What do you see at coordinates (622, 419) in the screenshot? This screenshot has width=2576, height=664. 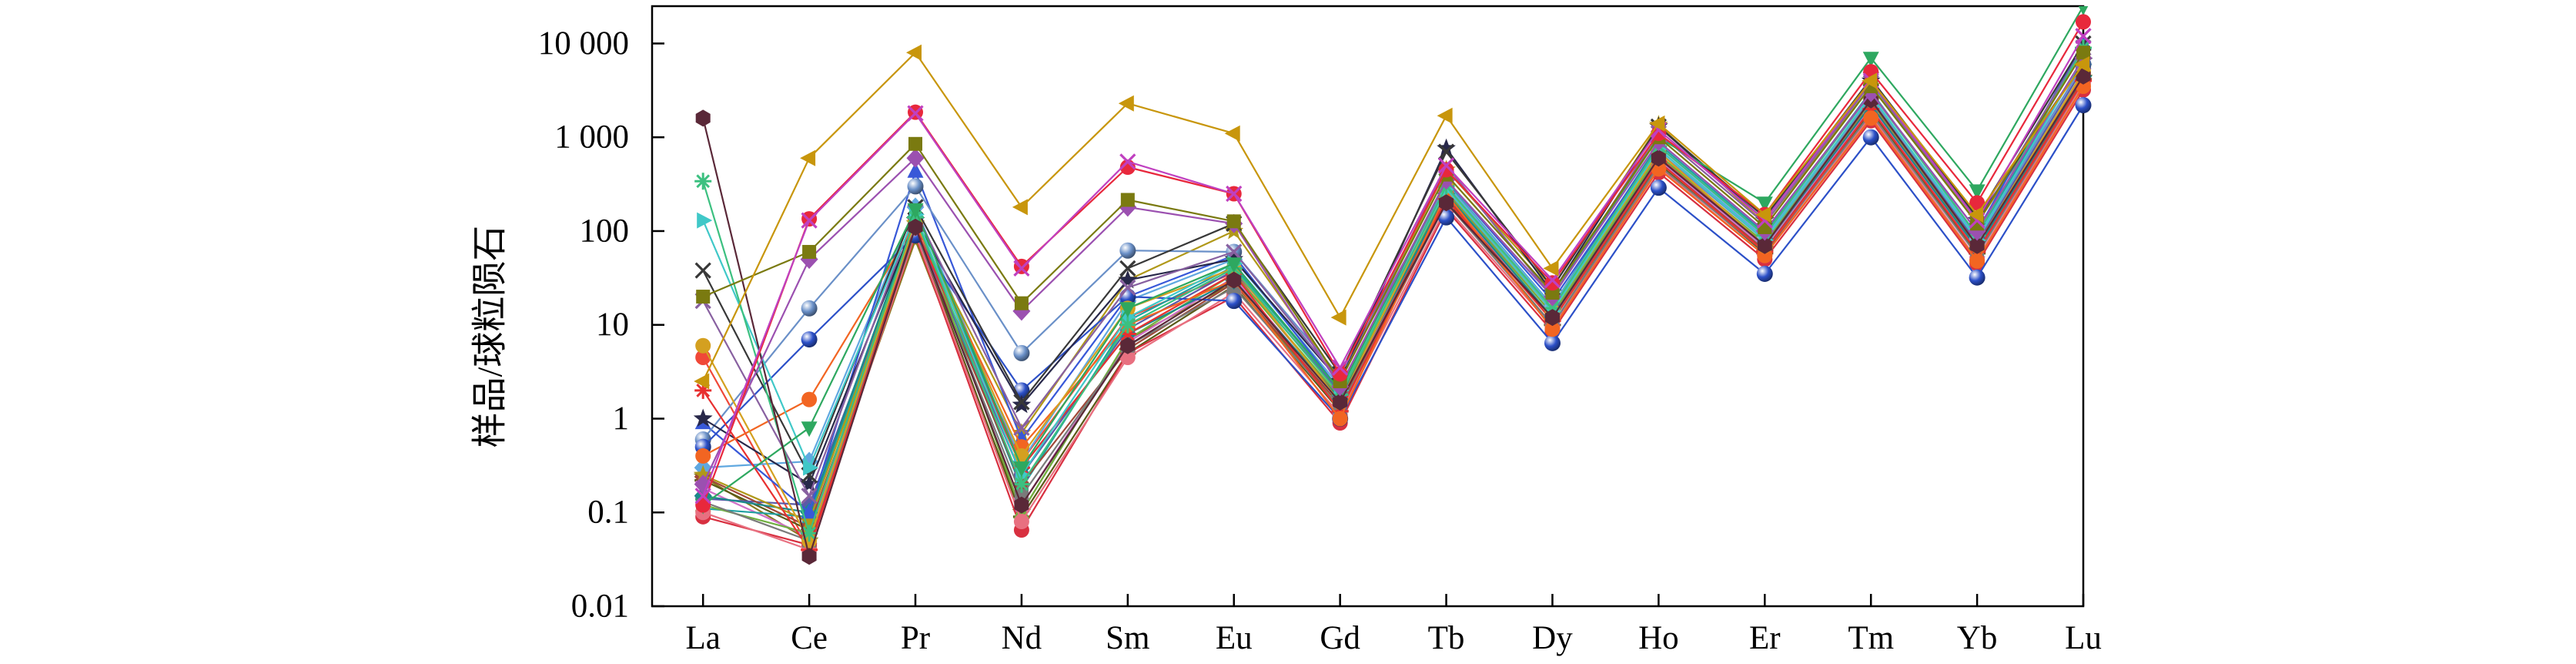 I see `y-tick-label: 1` at bounding box center [622, 419].